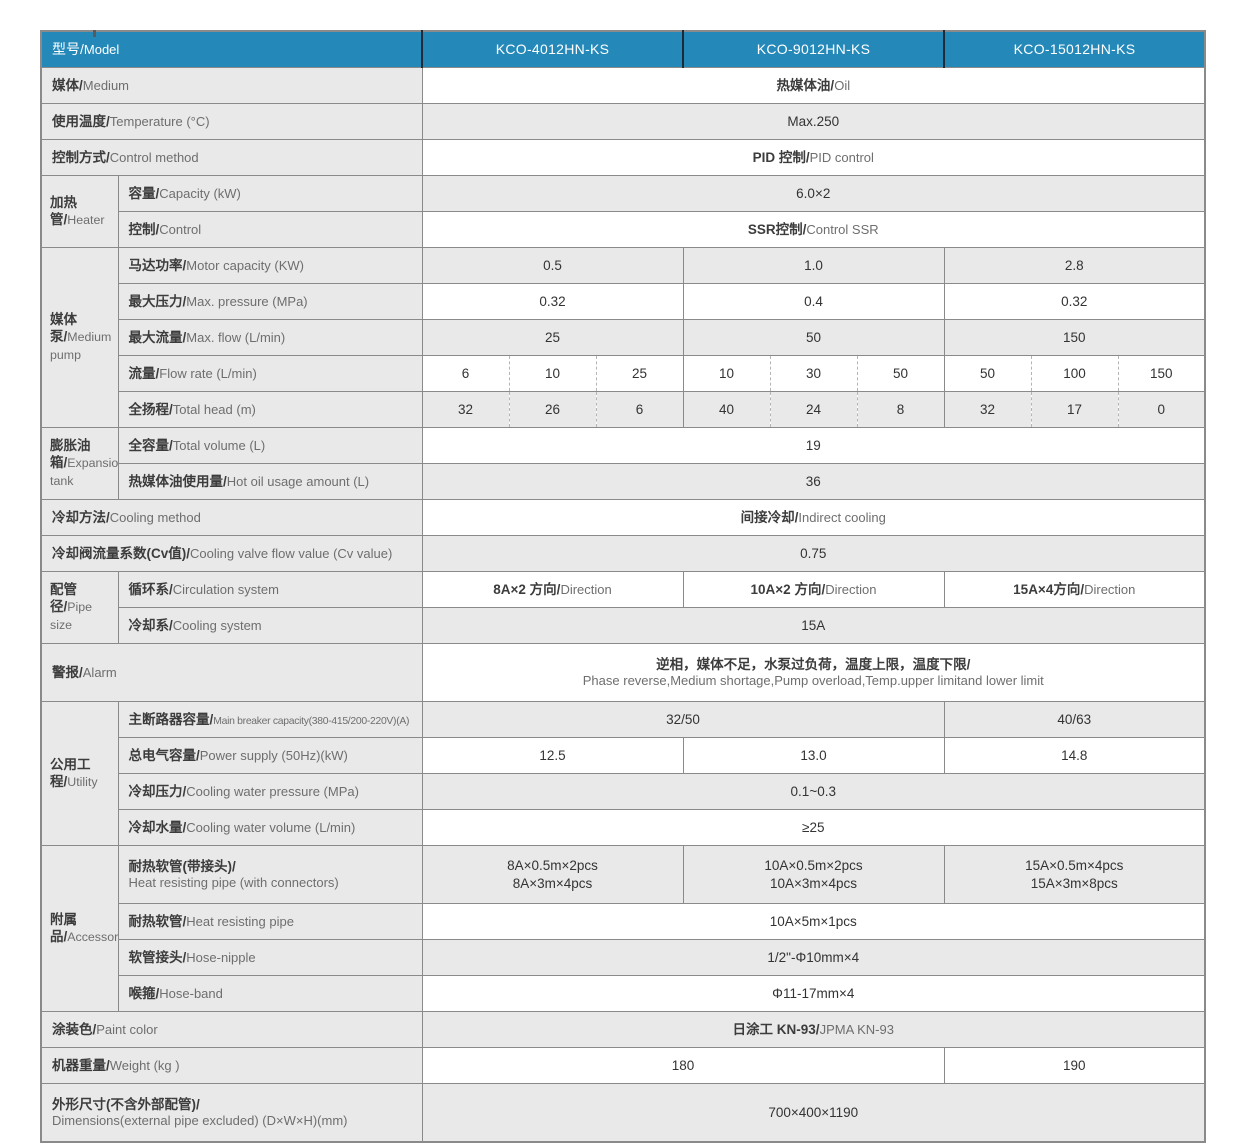 The height and width of the screenshot is (1143, 1241). What do you see at coordinates (74, 1029) in the screenshot?
I see `paint-label-zh: 涂装色/` at bounding box center [74, 1029].